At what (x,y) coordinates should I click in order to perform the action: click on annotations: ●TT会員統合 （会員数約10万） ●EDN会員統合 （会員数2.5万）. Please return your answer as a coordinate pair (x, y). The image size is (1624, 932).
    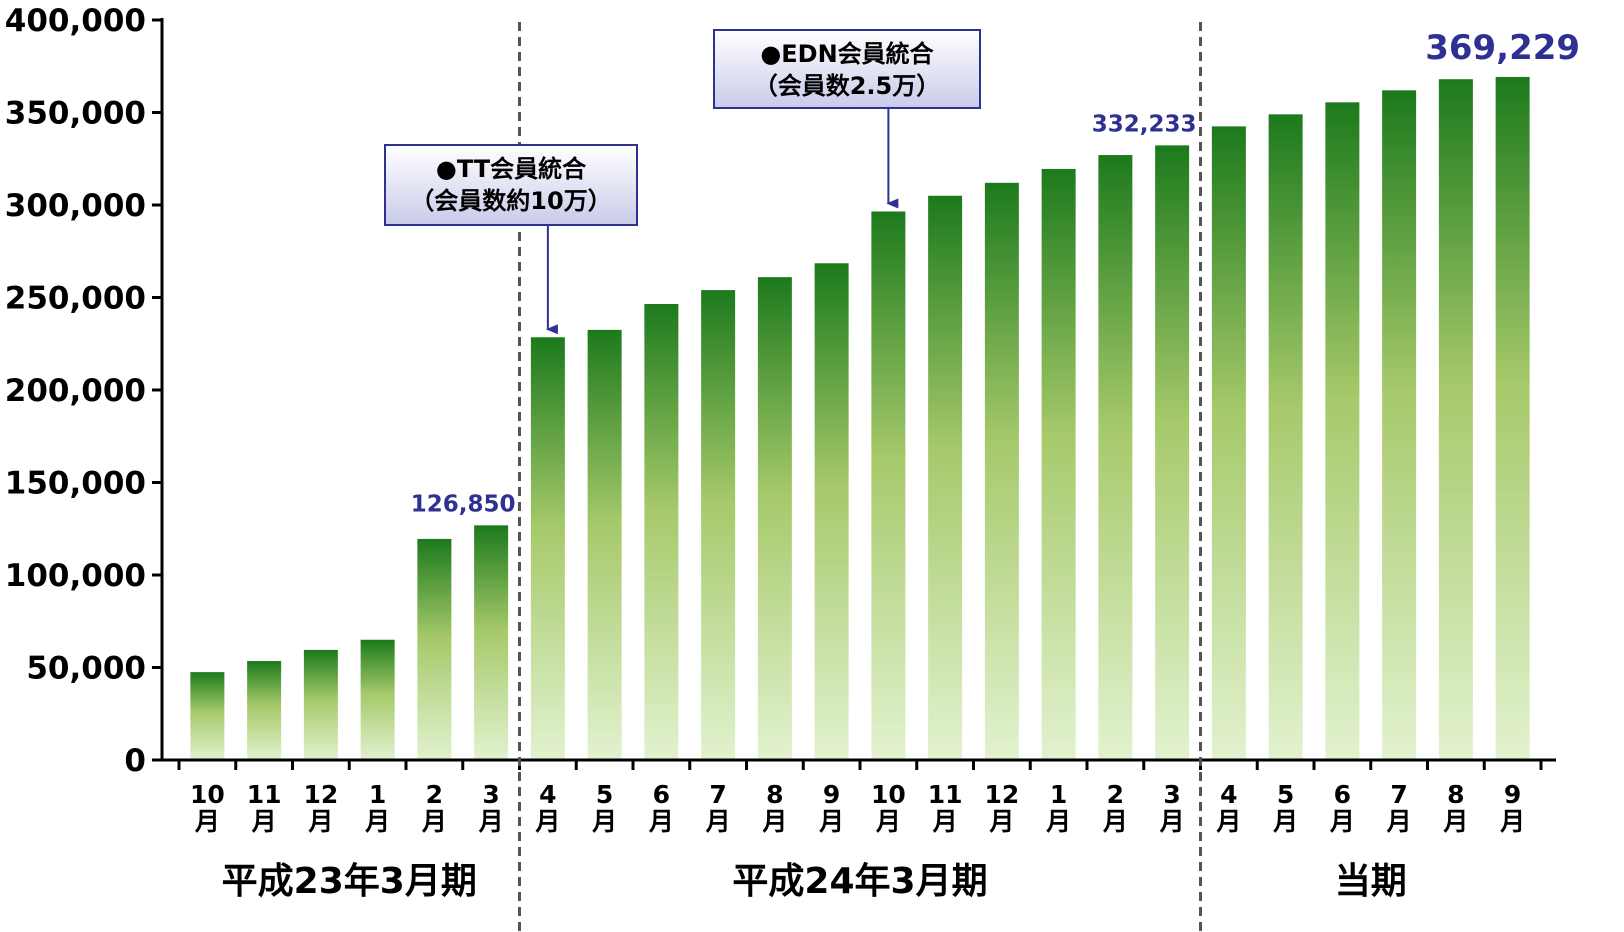
    Looking at the image, I should click on (682, 182).